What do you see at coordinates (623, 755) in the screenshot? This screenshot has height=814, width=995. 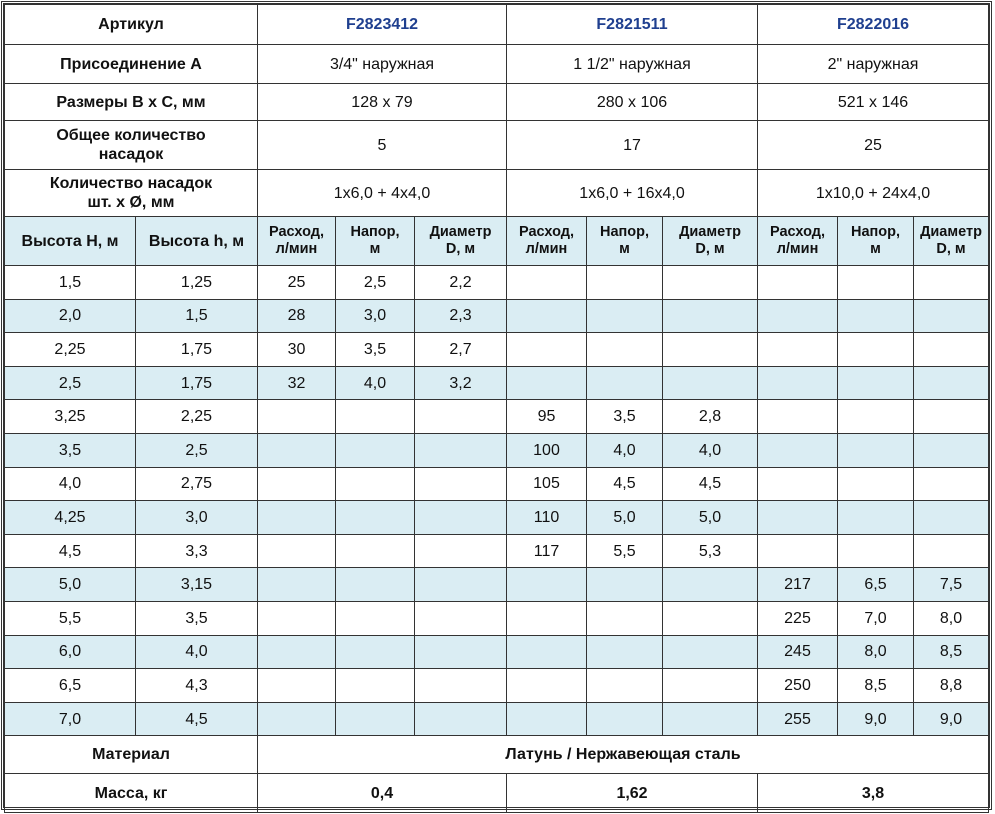 I see `material-value: Латунь / Нержавеющая сталь` at bounding box center [623, 755].